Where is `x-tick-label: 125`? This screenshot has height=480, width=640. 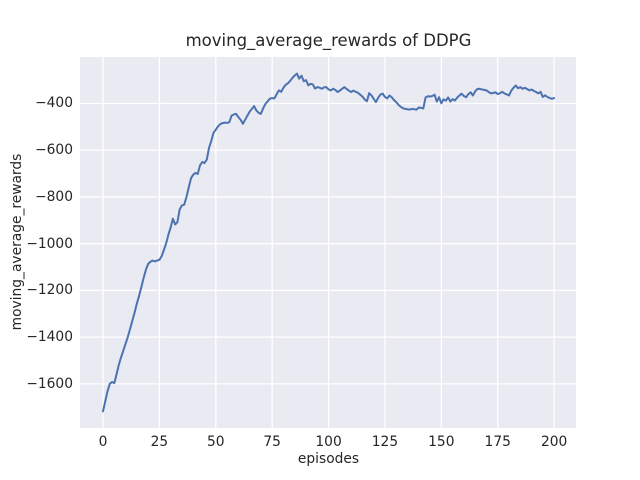
x-tick-label: 125 is located at coordinates (385, 442).